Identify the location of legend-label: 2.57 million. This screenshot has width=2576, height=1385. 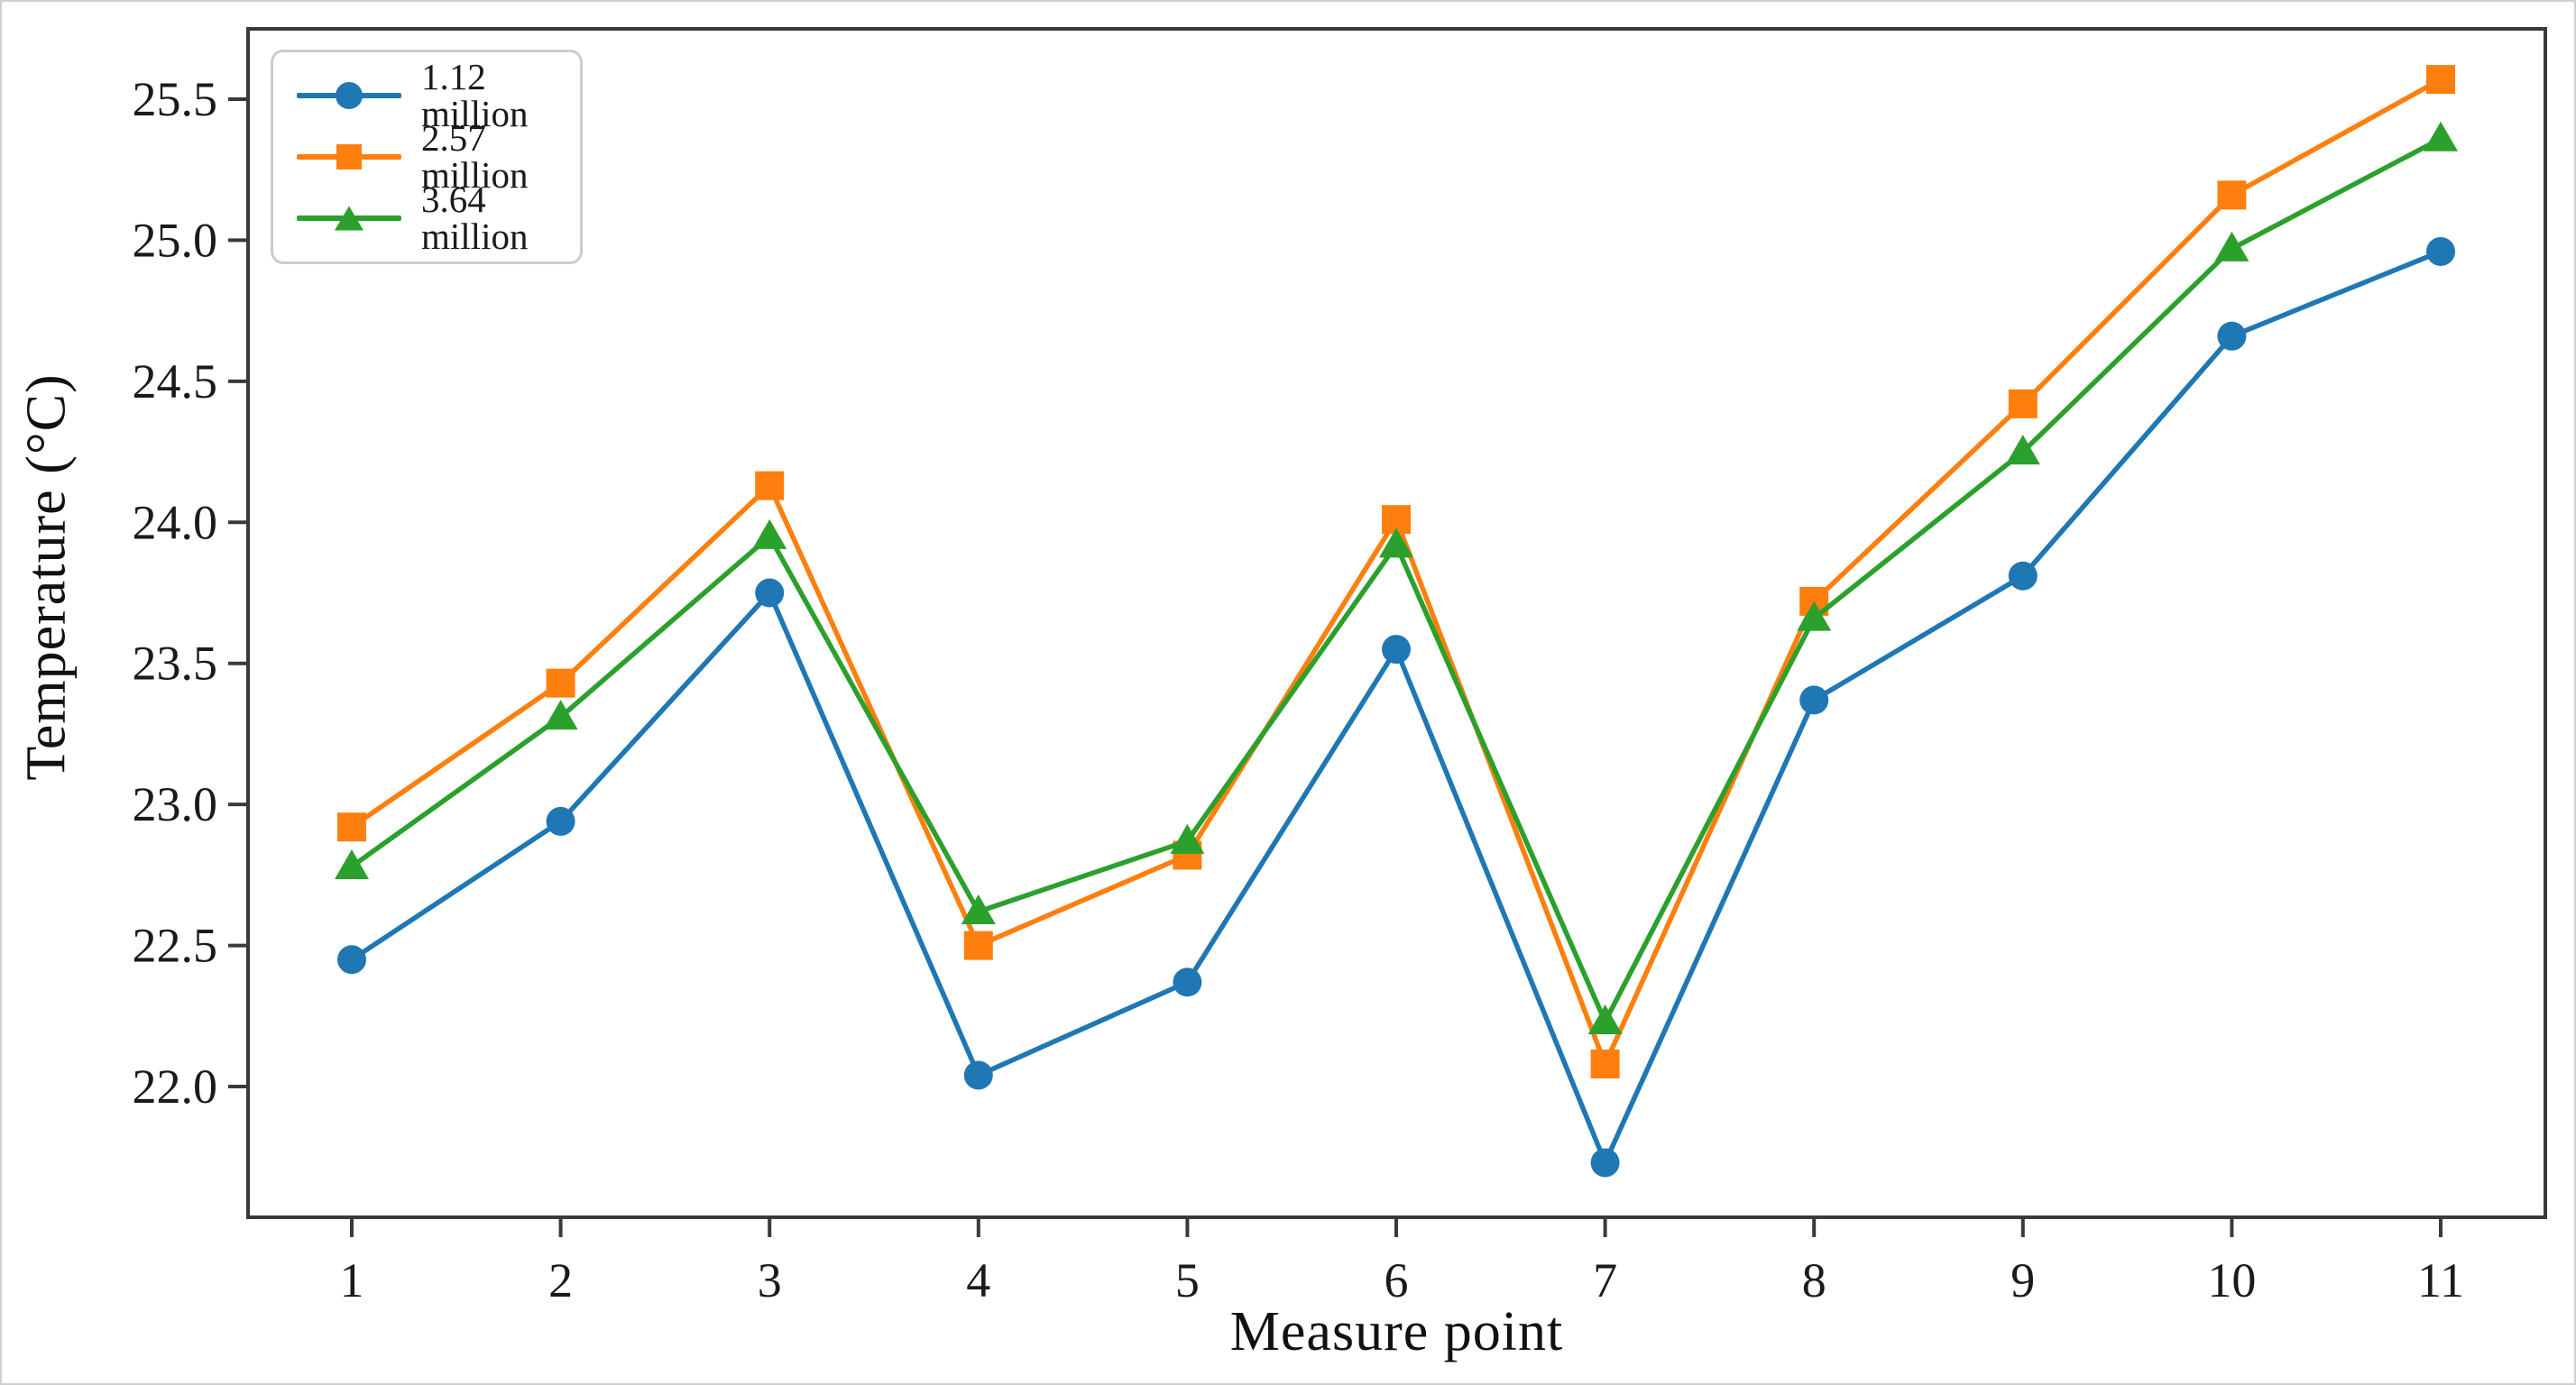
(475, 156).